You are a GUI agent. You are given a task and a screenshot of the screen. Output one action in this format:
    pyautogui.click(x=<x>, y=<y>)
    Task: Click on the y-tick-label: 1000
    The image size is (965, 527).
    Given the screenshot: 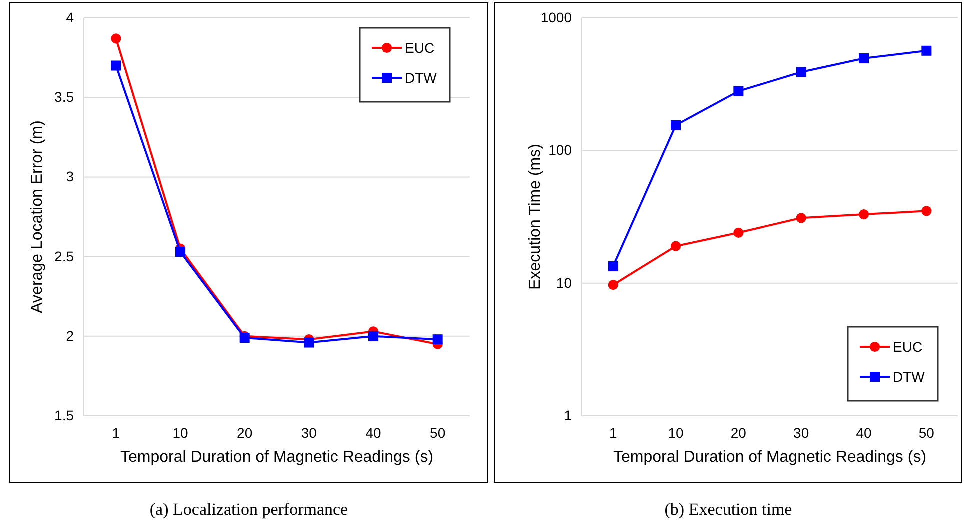 What is the action you would take?
    pyautogui.click(x=556, y=17)
    